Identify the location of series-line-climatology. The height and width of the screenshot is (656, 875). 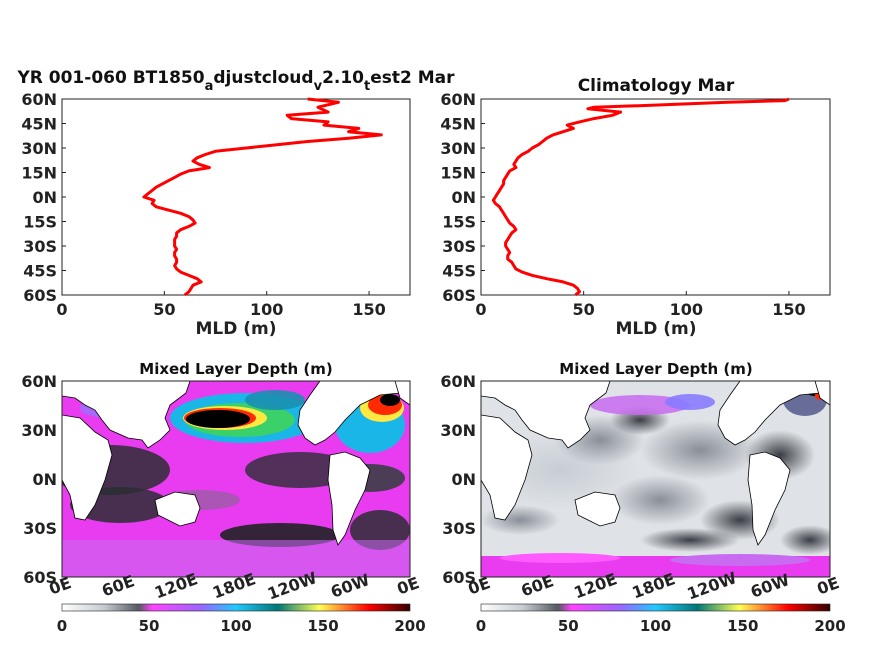
(640, 197).